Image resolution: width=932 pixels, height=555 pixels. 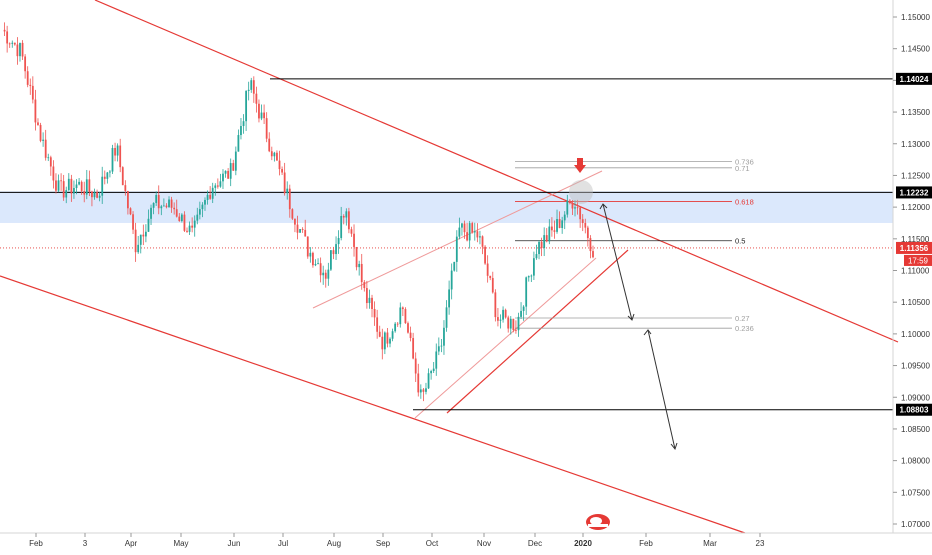 What do you see at coordinates (915, 144) in the screenshot?
I see `y-tick-label: 1.13000` at bounding box center [915, 144].